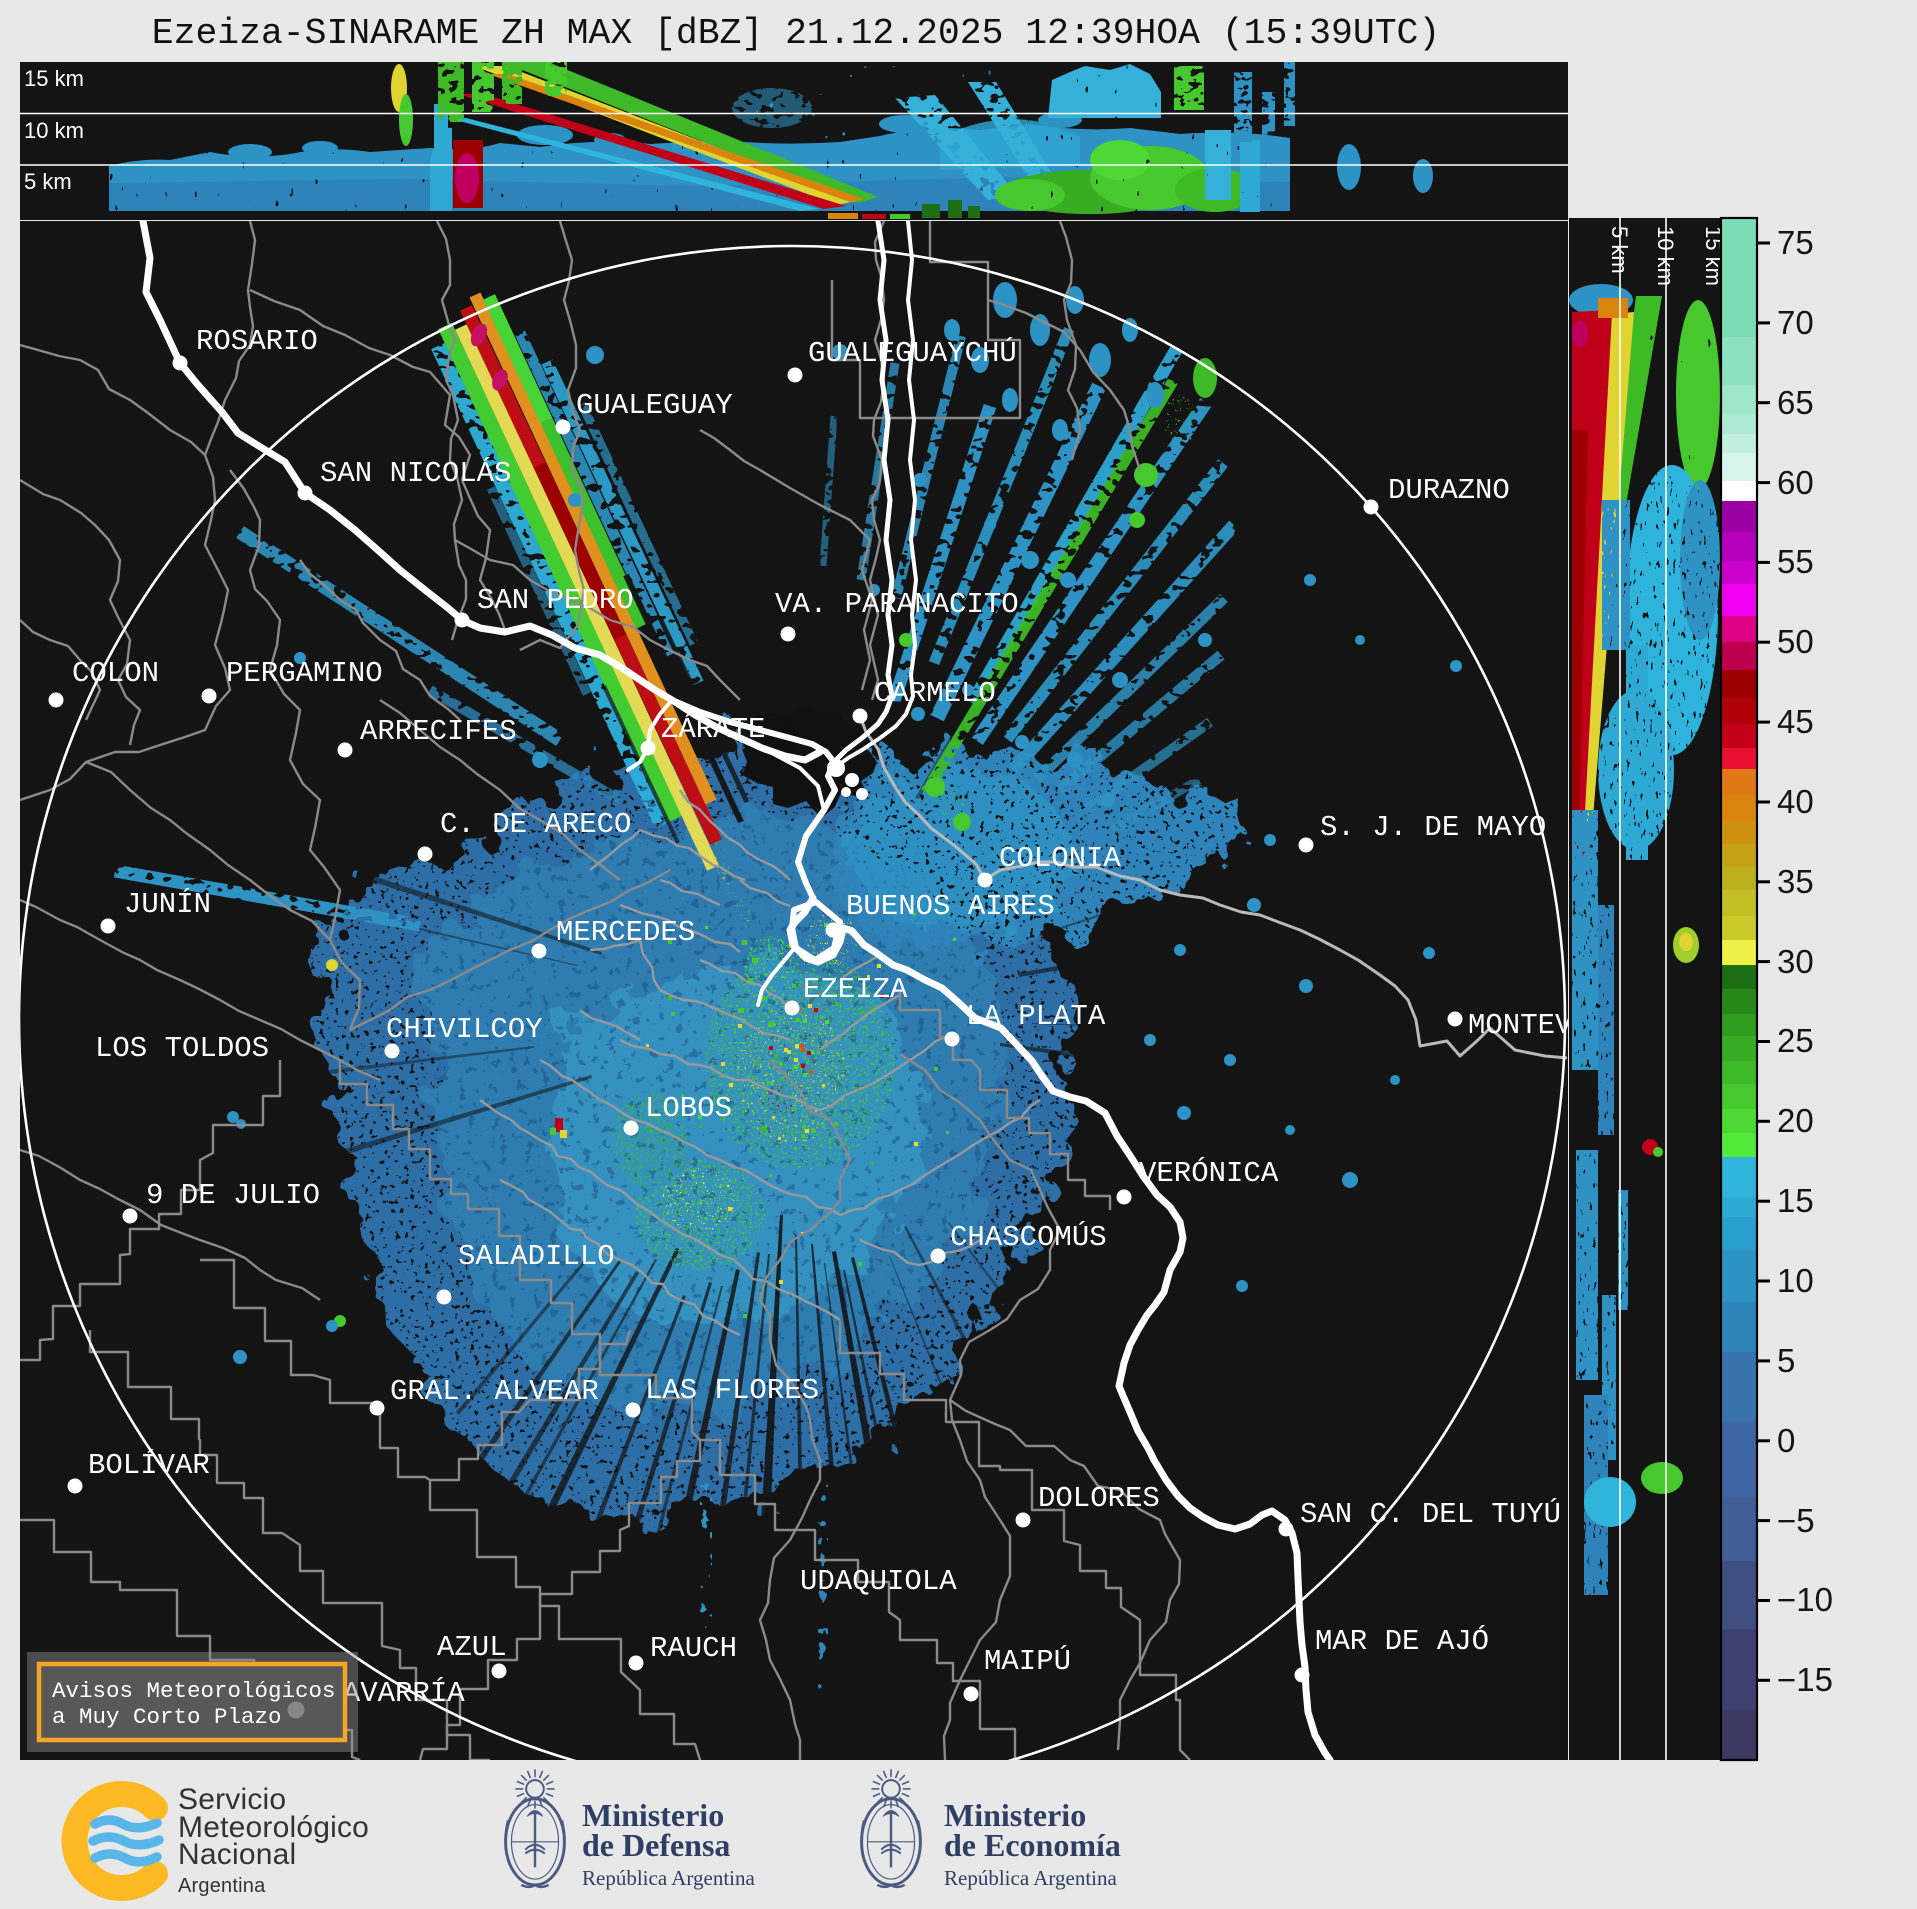  I want to click on svg-text: VA. PARANACITO, so click(897, 604).